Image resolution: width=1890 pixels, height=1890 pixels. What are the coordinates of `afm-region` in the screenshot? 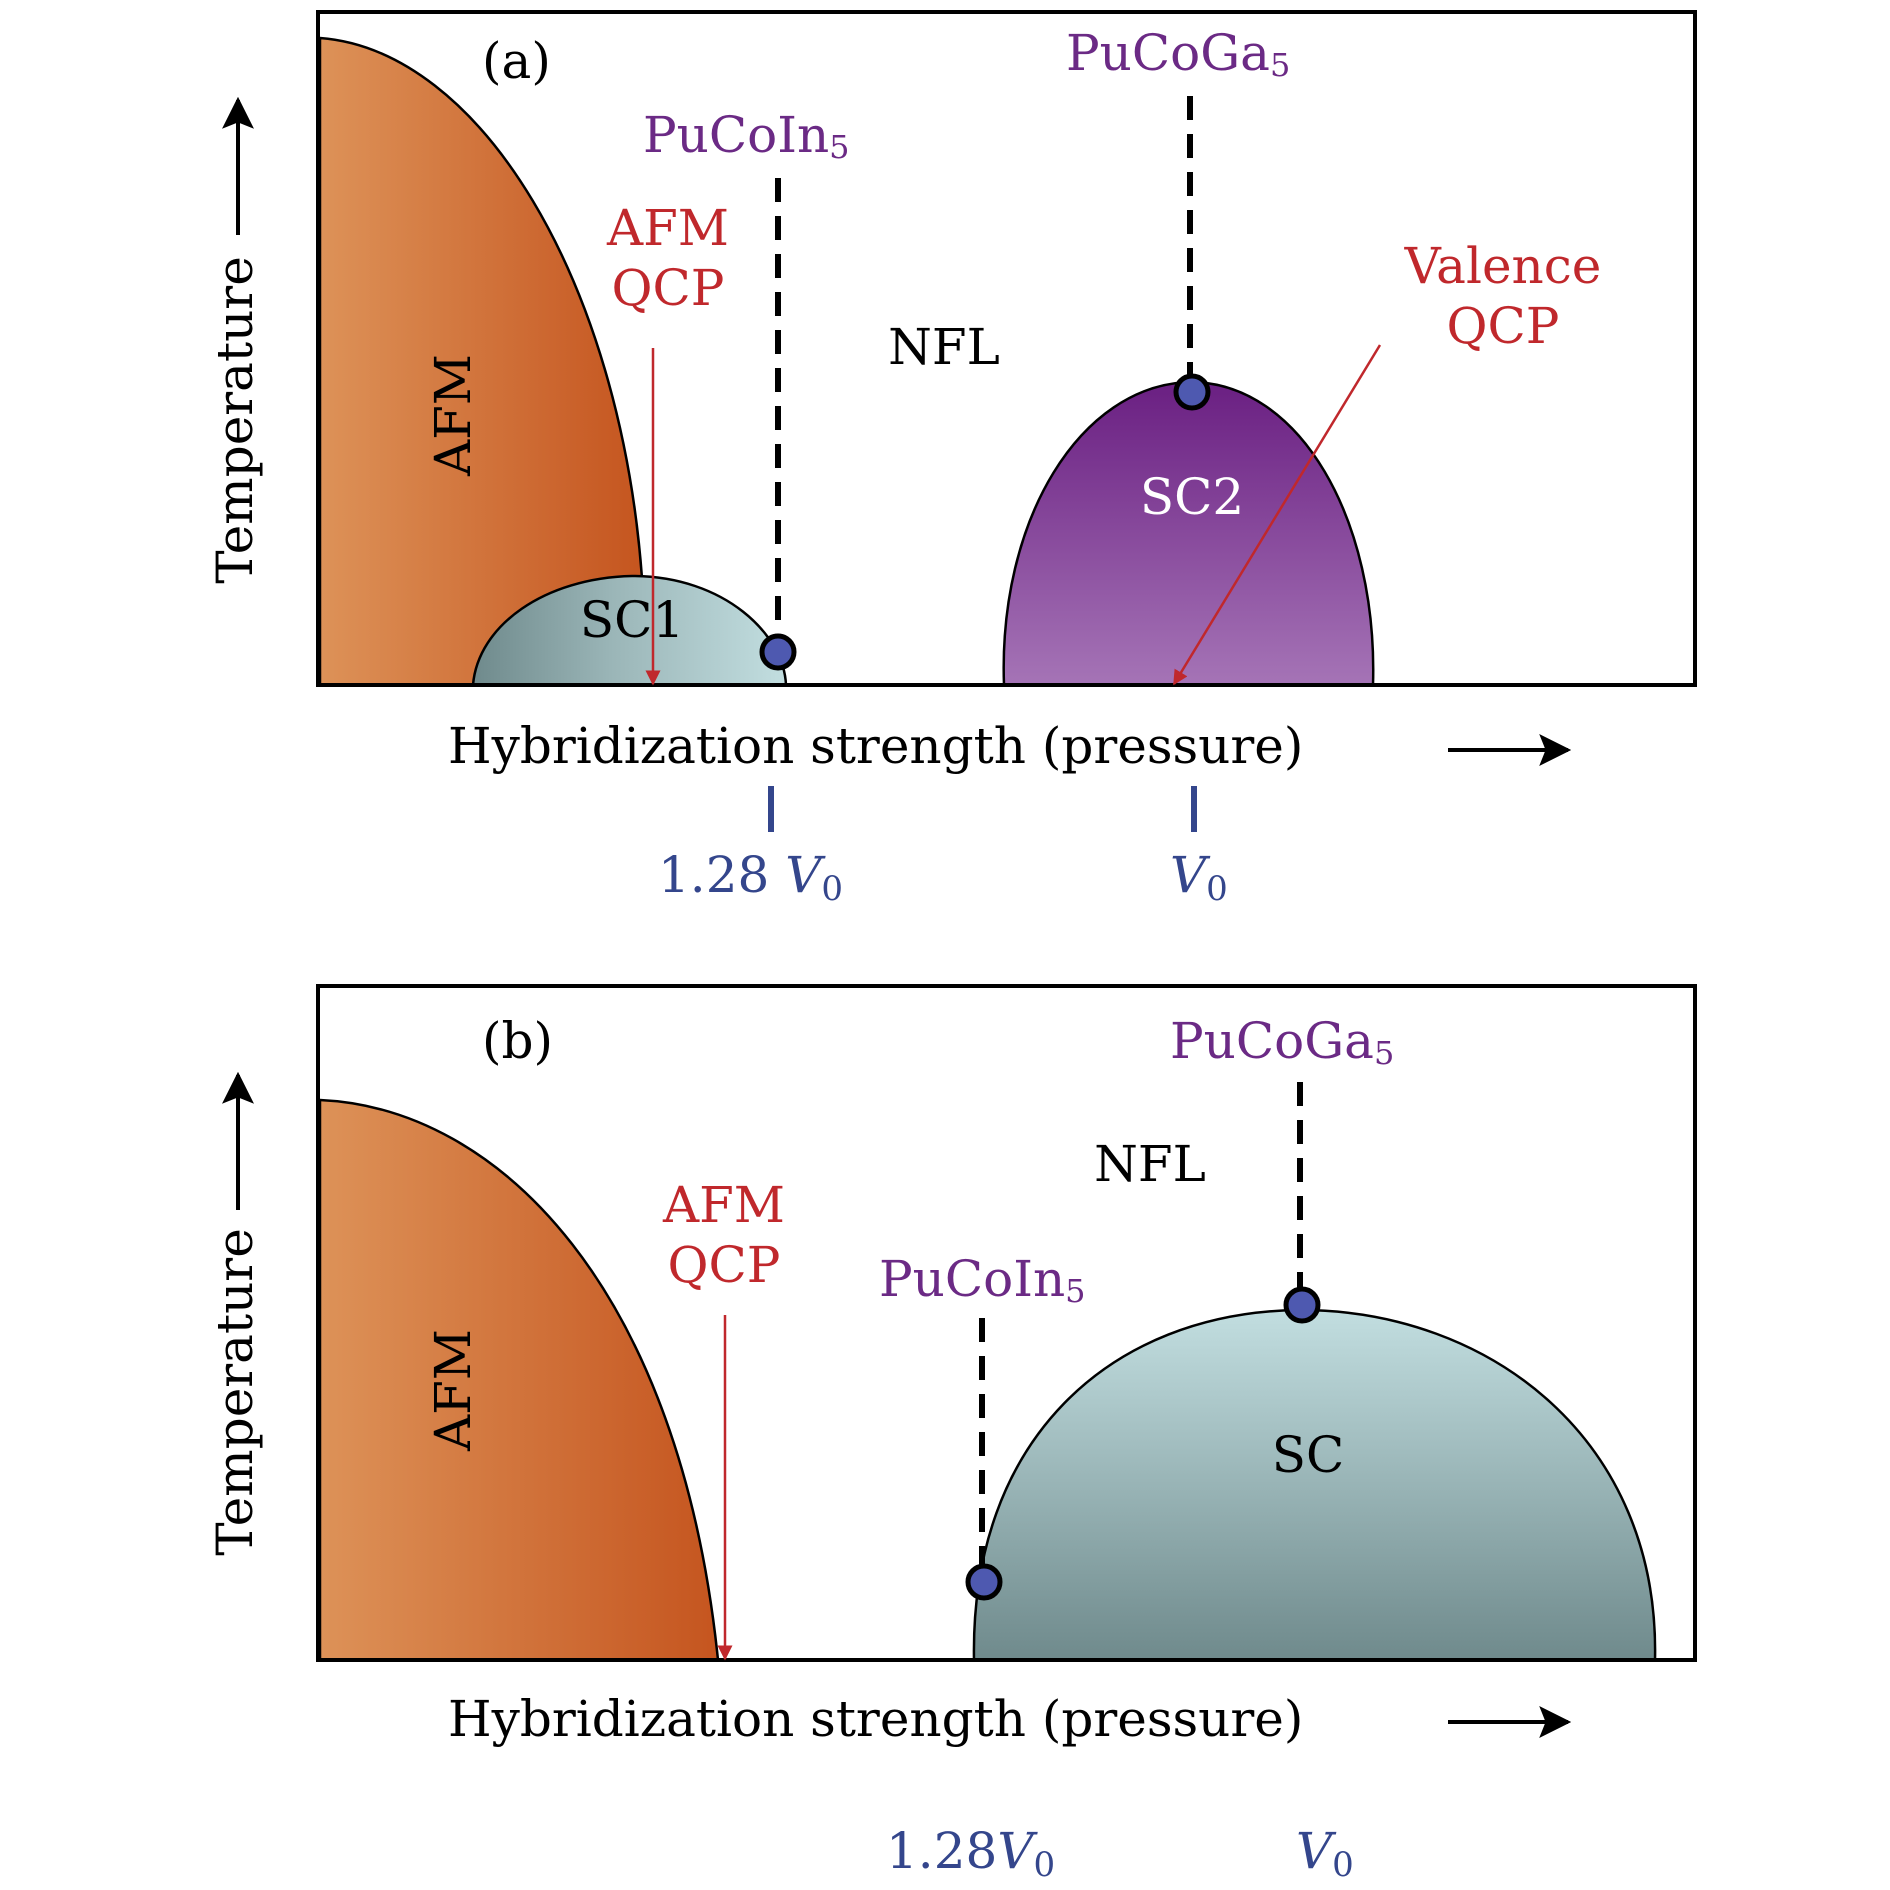 It's located at (481, 361).